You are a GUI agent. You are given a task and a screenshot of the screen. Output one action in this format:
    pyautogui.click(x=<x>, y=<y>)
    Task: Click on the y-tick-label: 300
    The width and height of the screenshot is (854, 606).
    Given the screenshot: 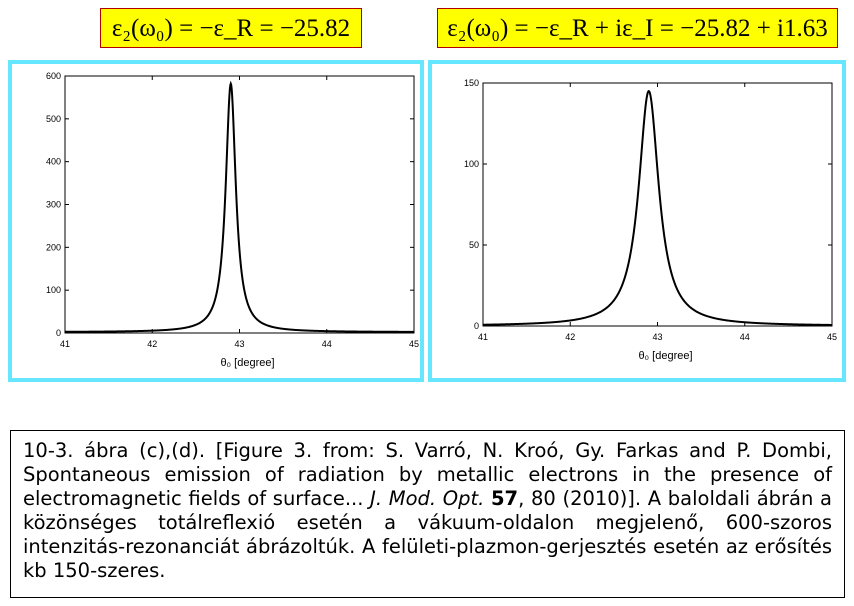 What is the action you would take?
    pyautogui.click(x=53, y=205)
    